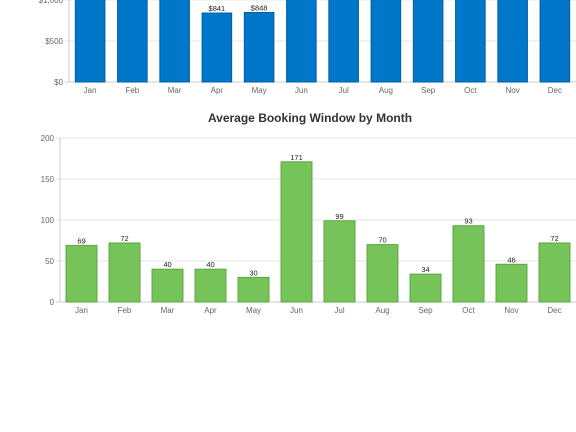 The image size is (576, 432). What do you see at coordinates (48, 220) in the screenshot?
I see `y-tick-label: 100` at bounding box center [48, 220].